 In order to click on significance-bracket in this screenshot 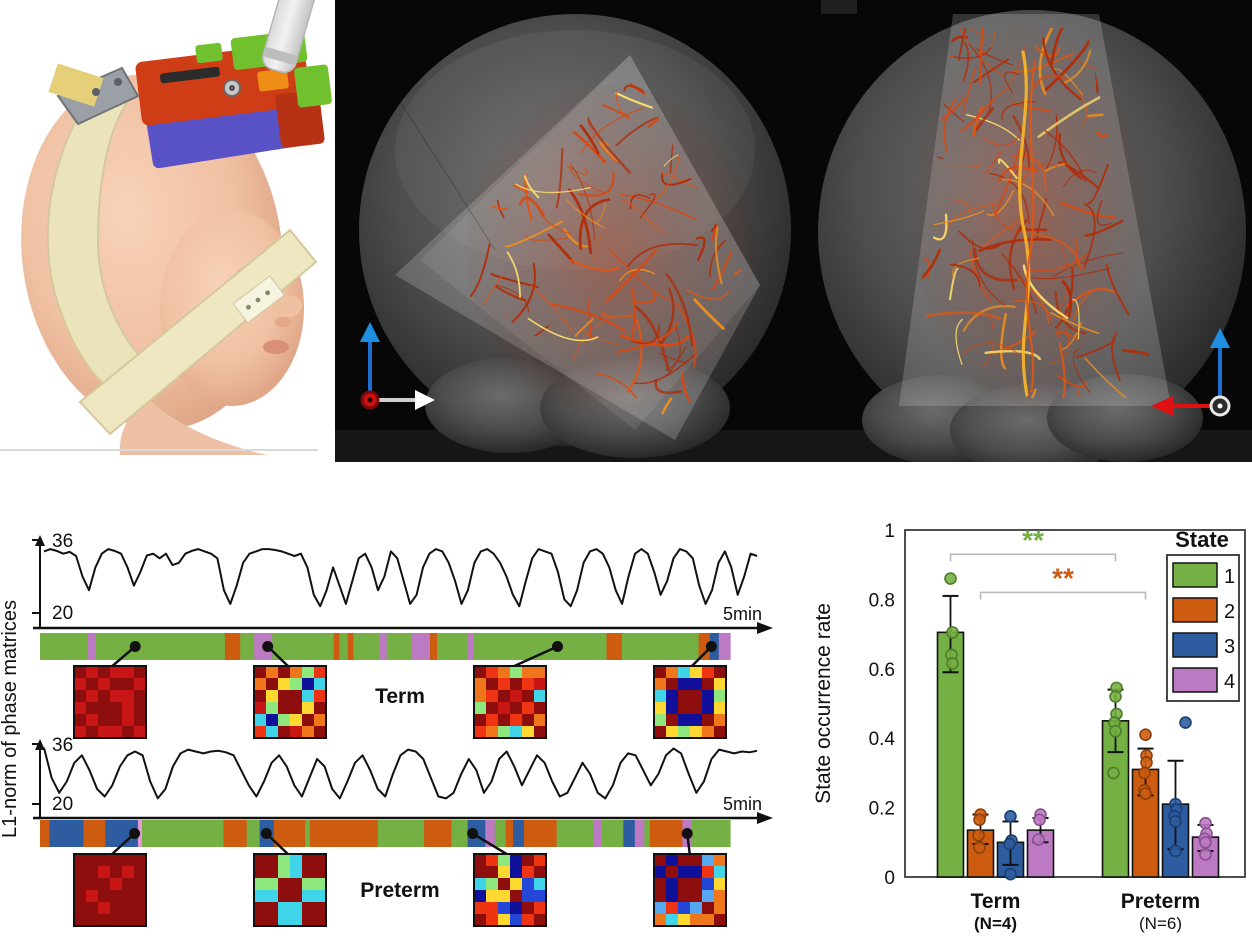, I will do `click(1063, 595)`.